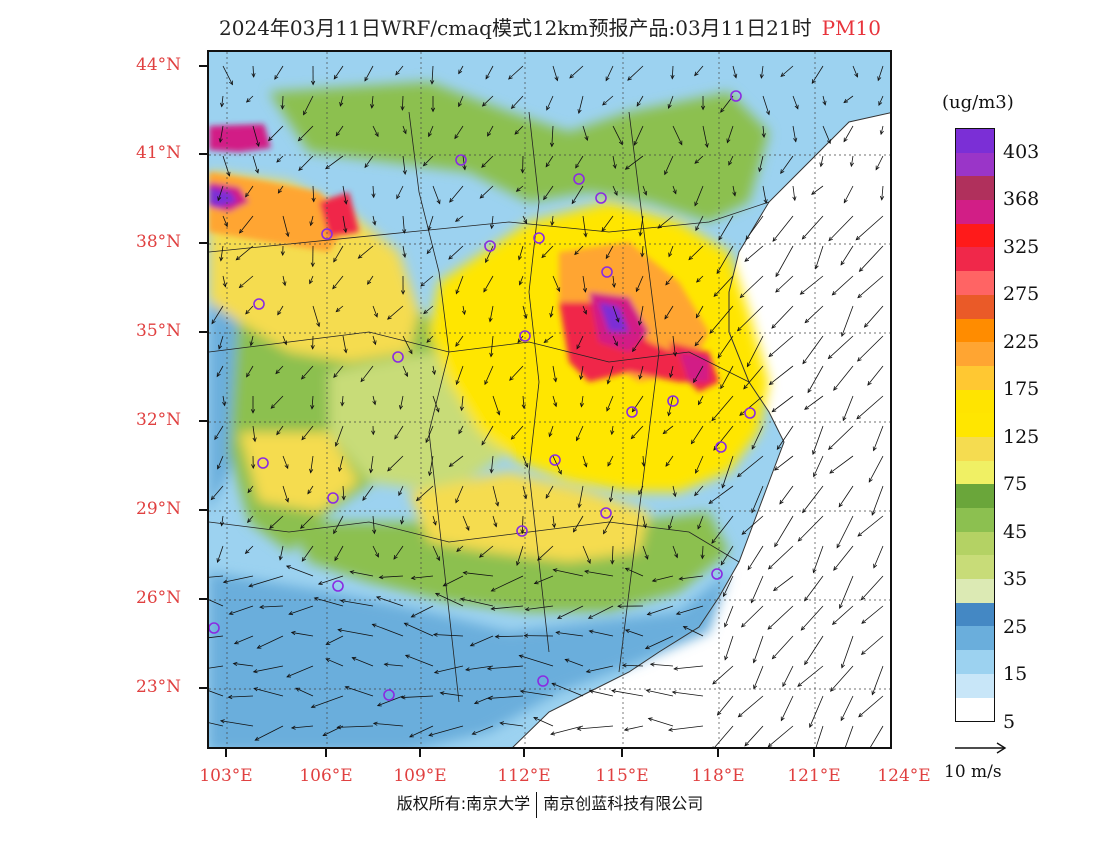 The height and width of the screenshot is (850, 1100). Describe the element at coordinates (469, 659) in the screenshot. I see `blue-low-south` at that location.